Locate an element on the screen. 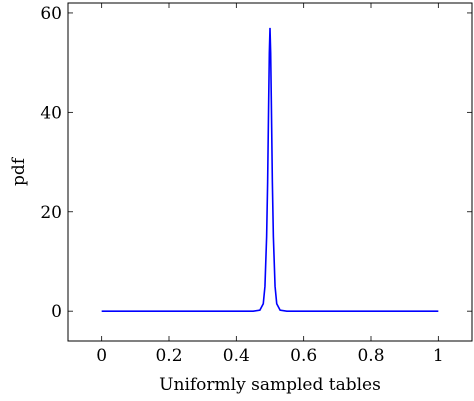  y-axis-label: pdf is located at coordinates (19, 171).